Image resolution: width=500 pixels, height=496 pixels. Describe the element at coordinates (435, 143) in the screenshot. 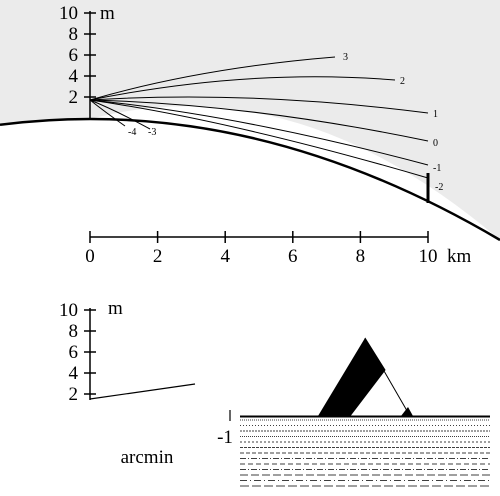

I see `ray-label: 0` at that location.